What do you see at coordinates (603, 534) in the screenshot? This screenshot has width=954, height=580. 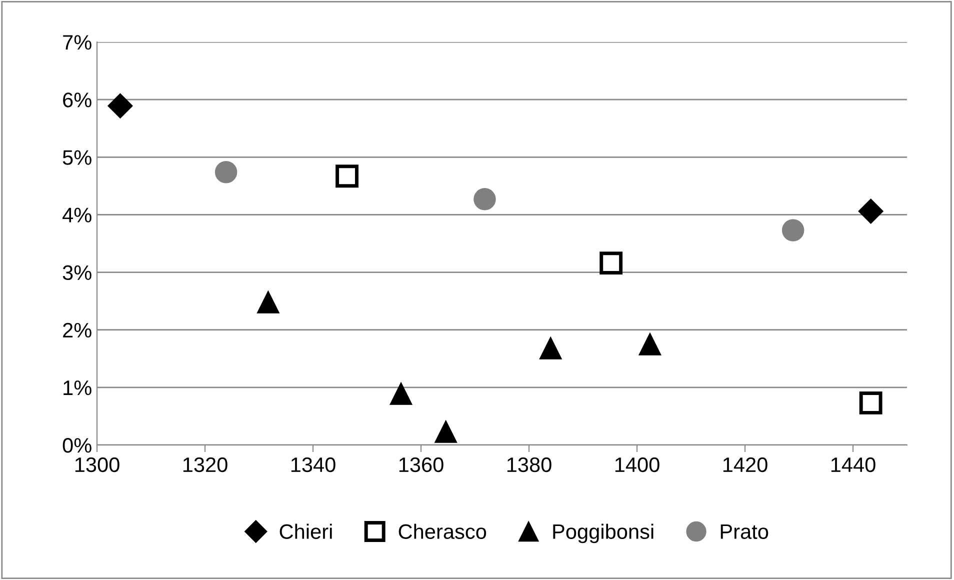 I see `legend-label: Poggibonsi` at bounding box center [603, 534].